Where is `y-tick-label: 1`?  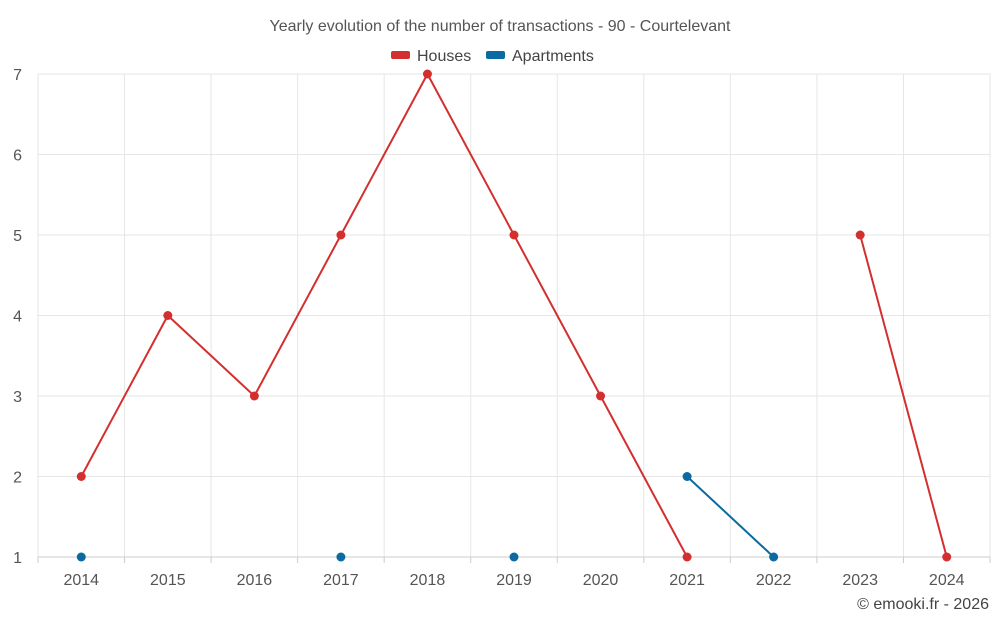 y-tick-label: 1 is located at coordinates (17, 558).